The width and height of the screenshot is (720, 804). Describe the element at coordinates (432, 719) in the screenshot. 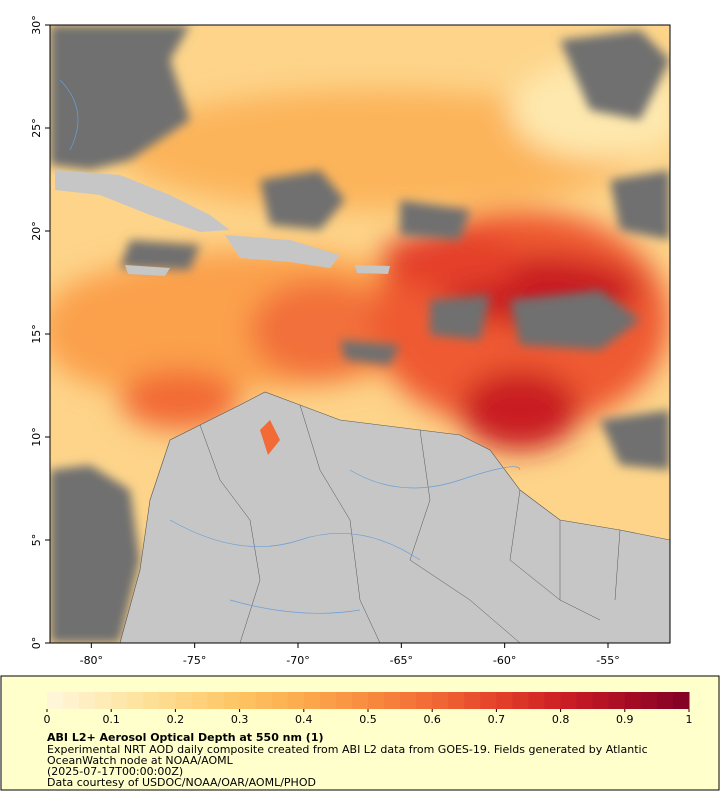

I see `colorbar-tick-label: 0.6` at that location.